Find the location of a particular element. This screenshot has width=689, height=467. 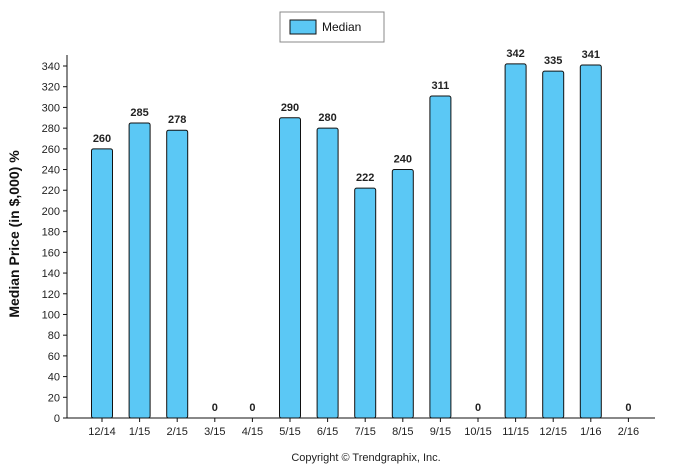

data-label: 335 is located at coordinates (553, 61).